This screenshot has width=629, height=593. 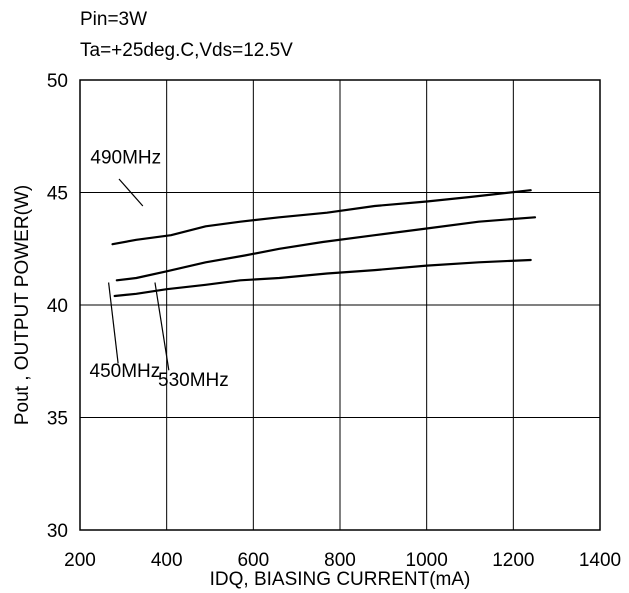 I want to click on y-tick-label-30: 30, so click(x=57, y=531).